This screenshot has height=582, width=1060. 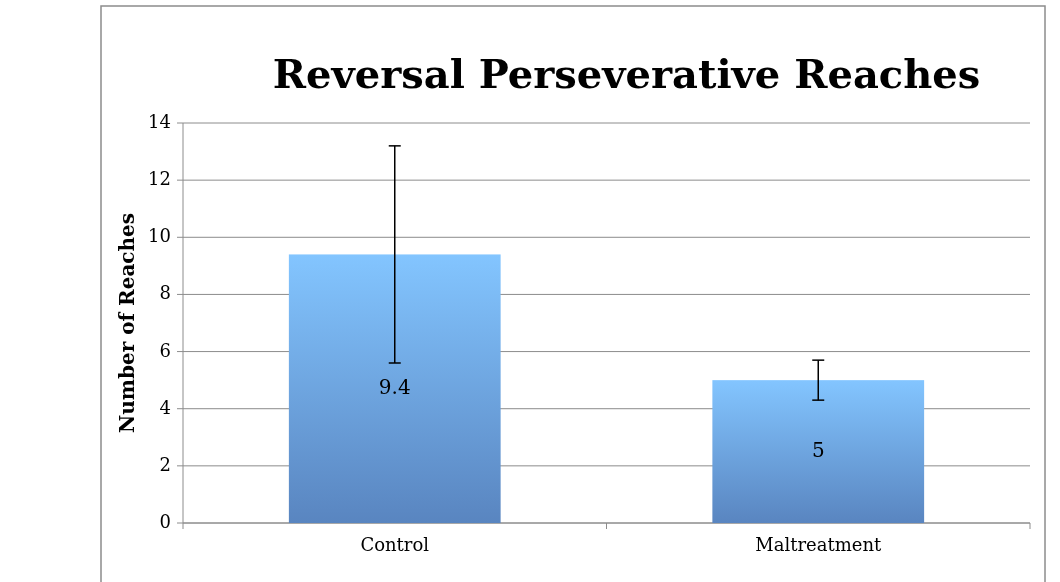 What do you see at coordinates (165, 464) in the screenshot?
I see `y-tick-label: 2` at bounding box center [165, 464].